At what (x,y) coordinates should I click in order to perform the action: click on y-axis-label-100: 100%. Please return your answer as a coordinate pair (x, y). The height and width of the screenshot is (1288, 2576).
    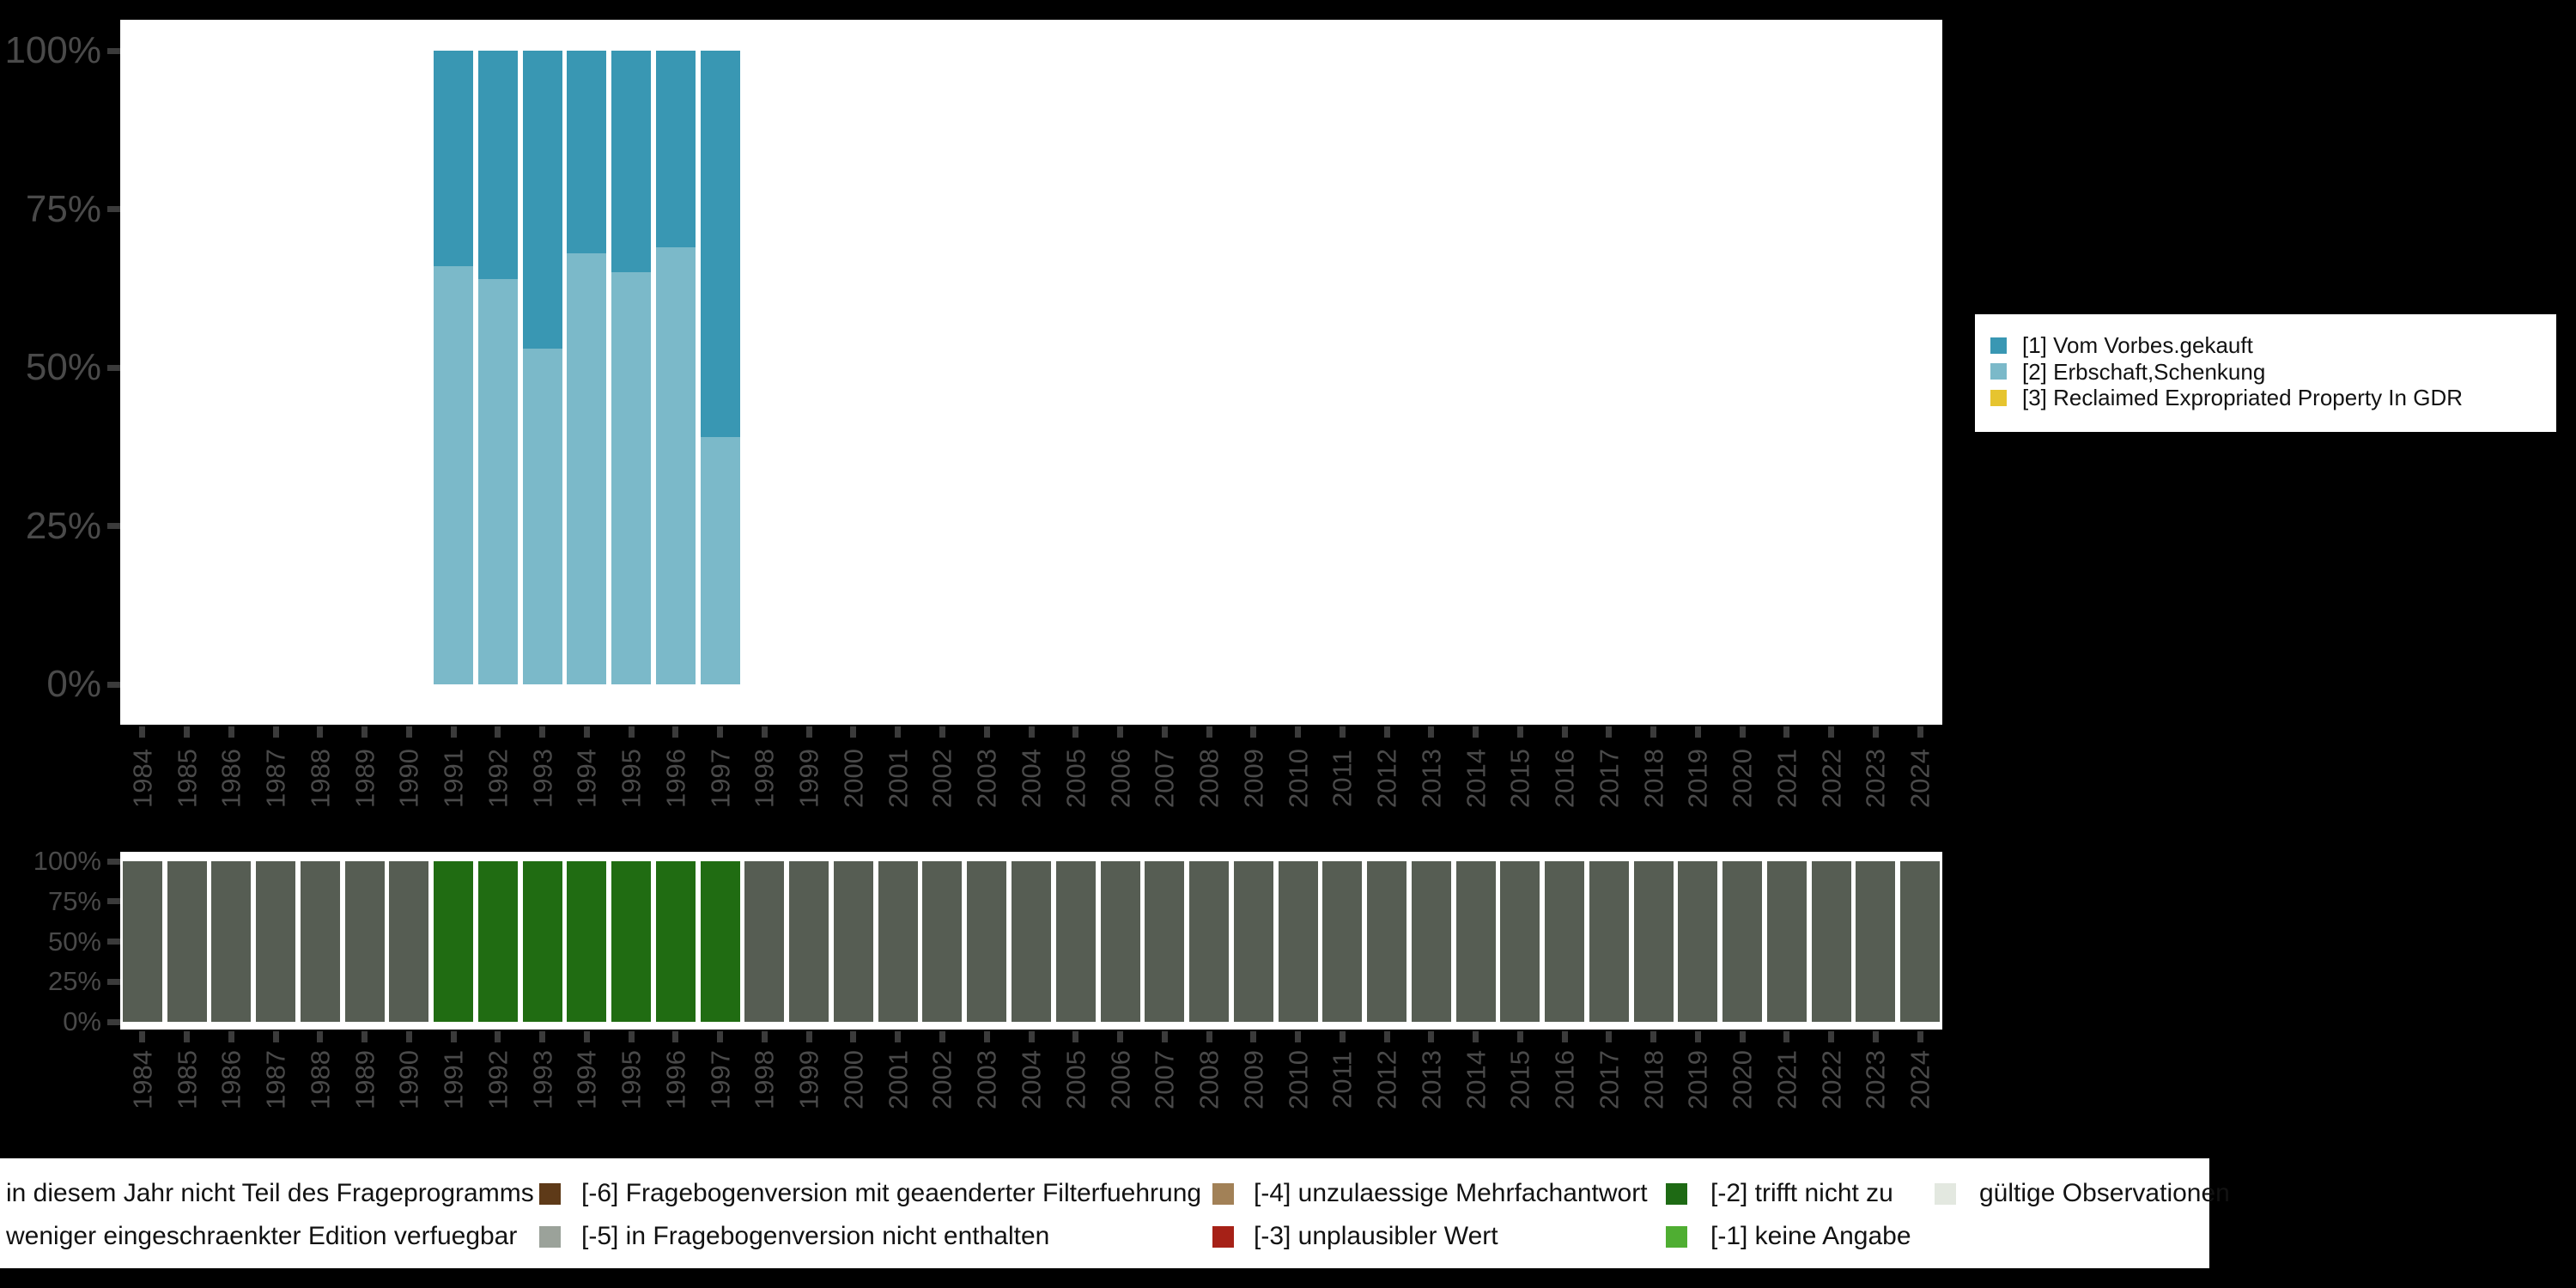
    Looking at the image, I should click on (52, 50).